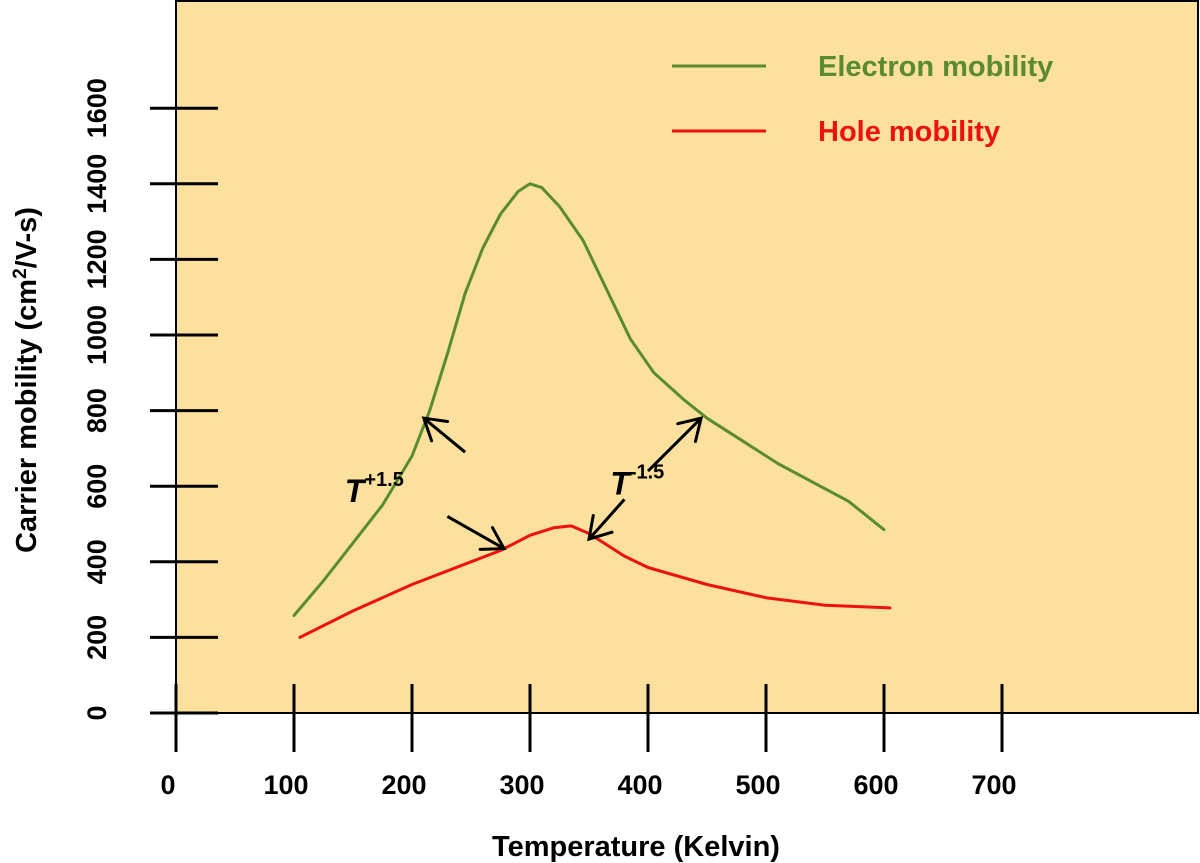  I want to click on exponent-annotation: T-1.5, so click(637, 481).